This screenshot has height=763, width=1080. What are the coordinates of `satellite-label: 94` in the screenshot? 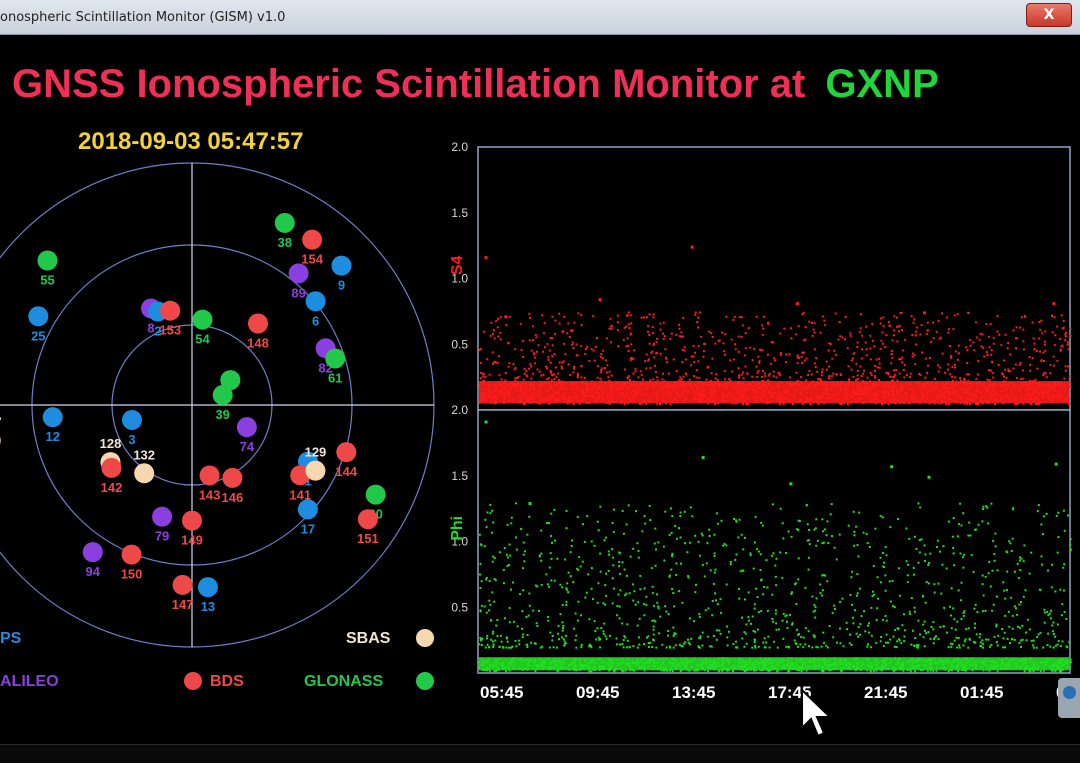 It's located at (93, 571).